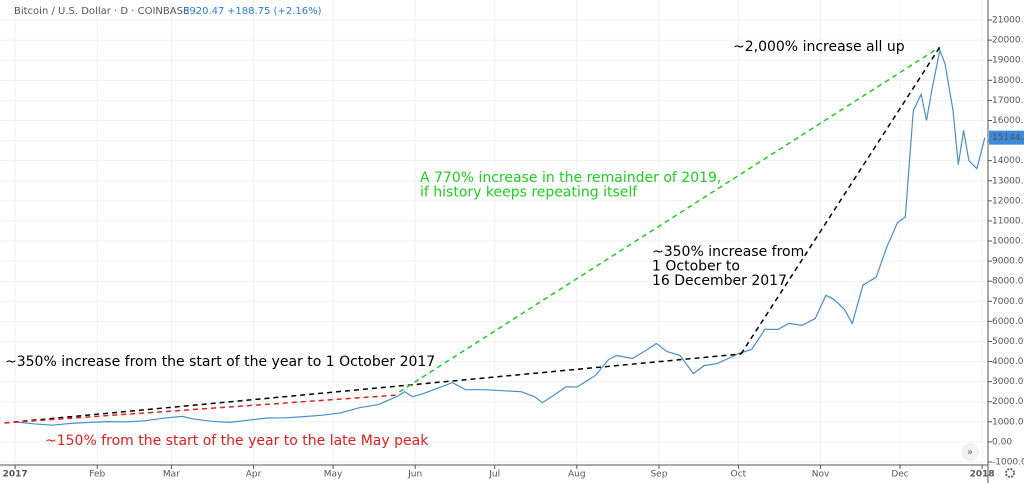  I want to click on annotation: 1 October to, so click(696, 267).